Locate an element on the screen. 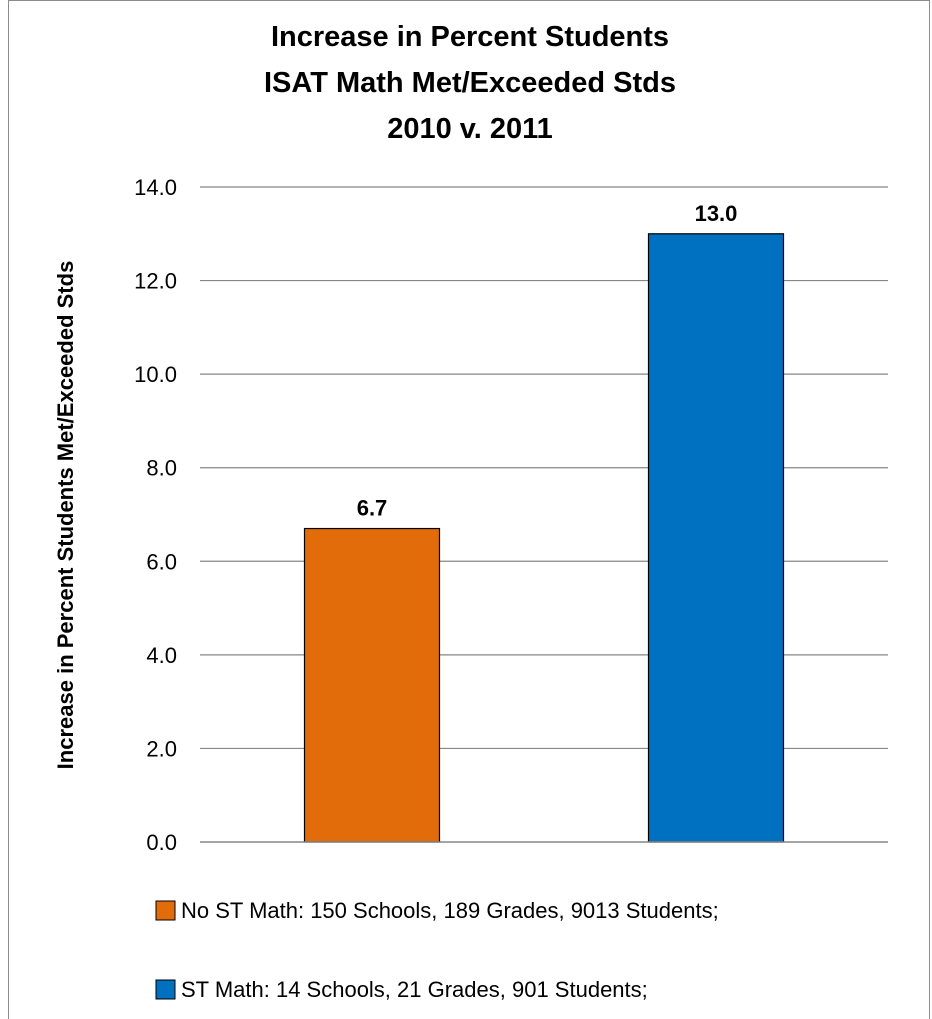 This screenshot has width=932, height=1019. y-tick-label: 6.0 is located at coordinates (161, 561).